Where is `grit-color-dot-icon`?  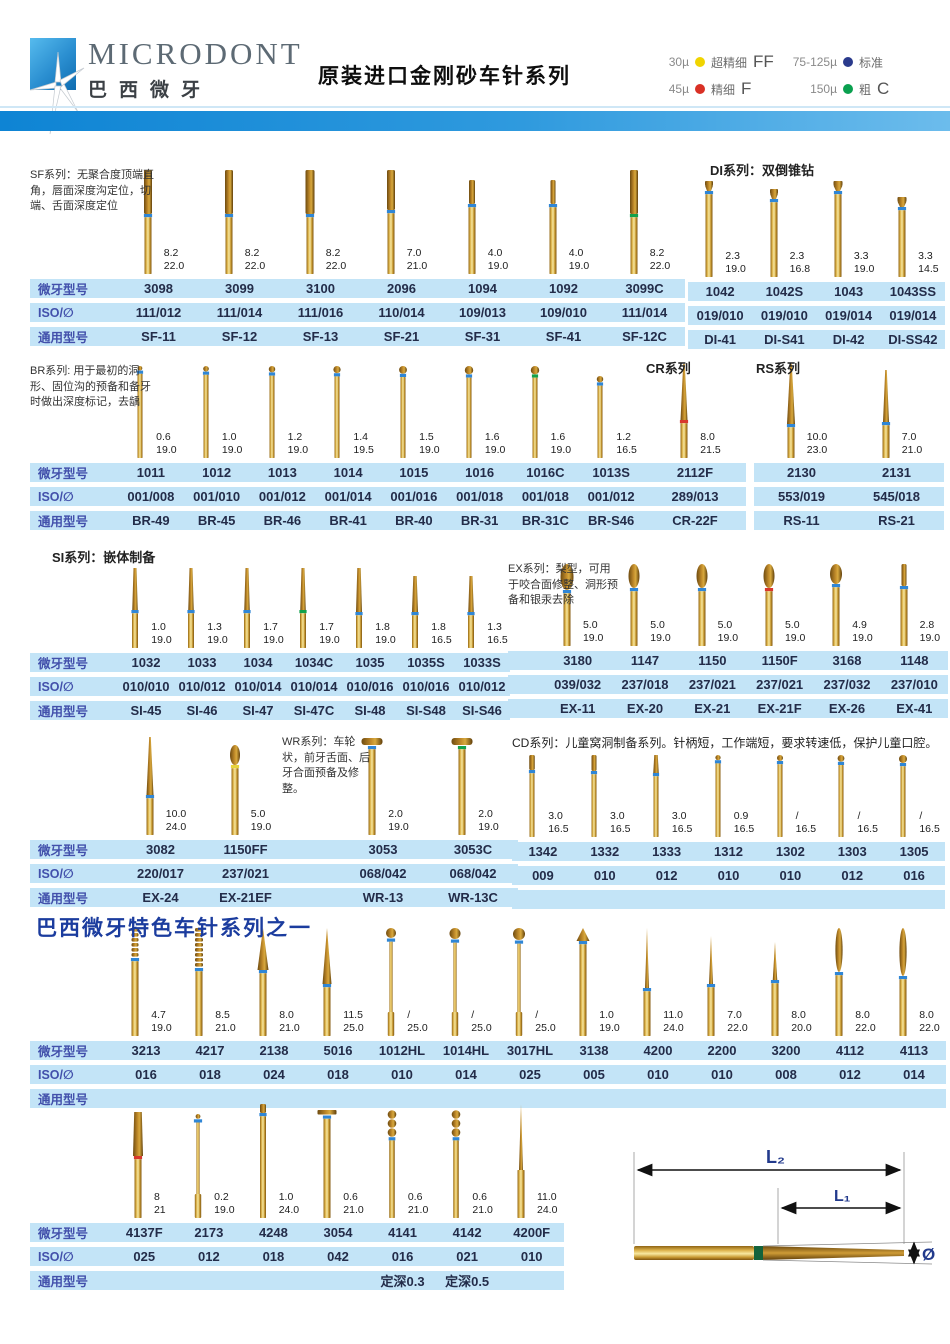 grit-color-dot-icon is located at coordinates (848, 62).